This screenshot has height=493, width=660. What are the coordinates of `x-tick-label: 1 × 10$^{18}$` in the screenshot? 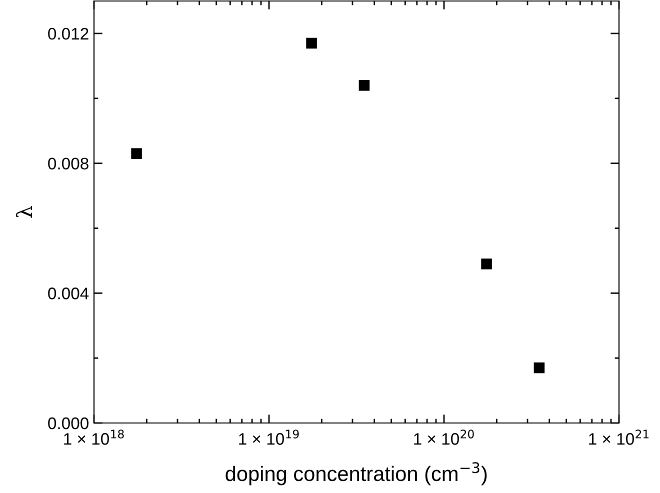 It's located at (94, 437).